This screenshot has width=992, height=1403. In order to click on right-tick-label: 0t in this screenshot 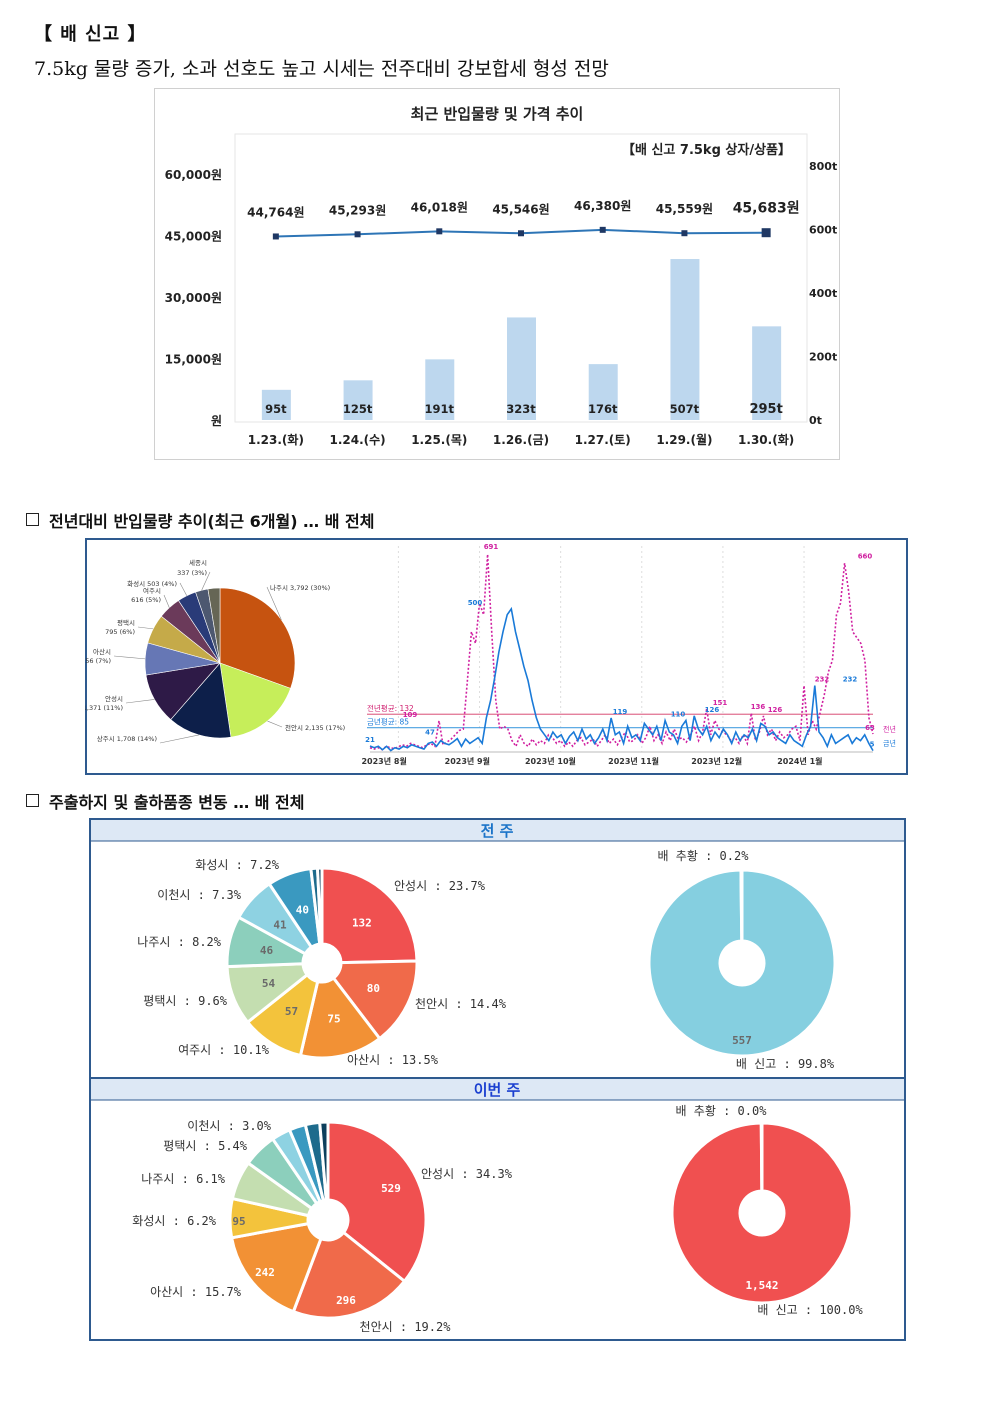, I will do `click(815, 420)`.